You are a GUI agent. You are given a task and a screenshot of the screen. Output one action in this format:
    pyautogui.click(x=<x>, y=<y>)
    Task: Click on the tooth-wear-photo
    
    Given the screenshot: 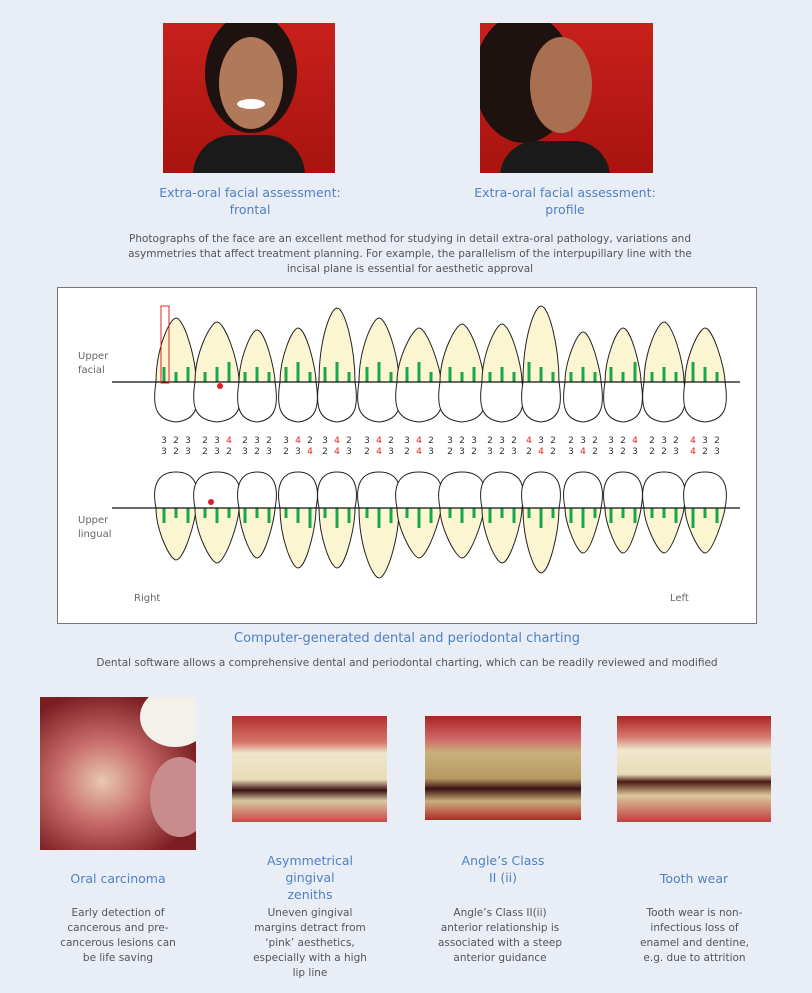 What is the action you would take?
    pyautogui.click(x=694, y=769)
    